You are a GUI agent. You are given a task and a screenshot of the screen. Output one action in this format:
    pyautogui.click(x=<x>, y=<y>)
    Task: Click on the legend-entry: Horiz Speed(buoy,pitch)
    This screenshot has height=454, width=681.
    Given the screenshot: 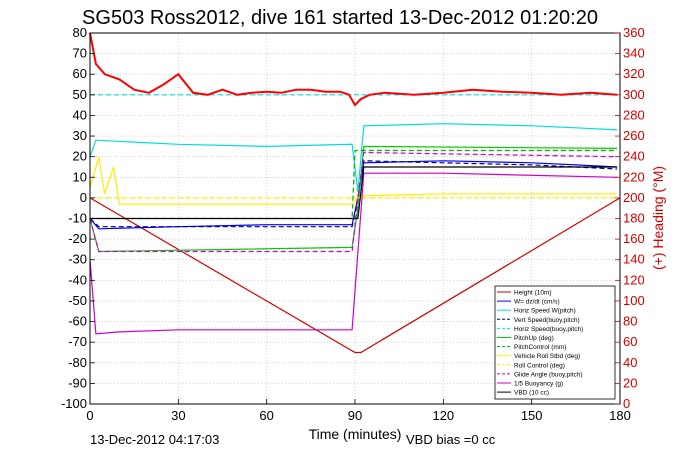 What is the action you would take?
    pyautogui.click(x=548, y=329)
    